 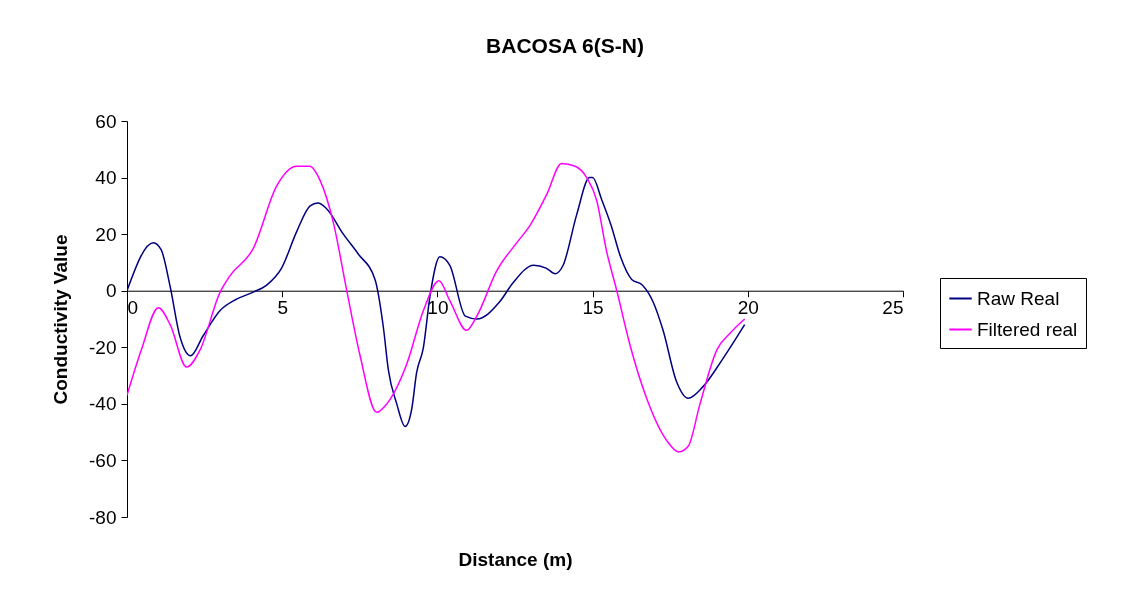 What do you see at coordinates (103, 404) in the screenshot?
I see `y-tick-label: -40` at bounding box center [103, 404].